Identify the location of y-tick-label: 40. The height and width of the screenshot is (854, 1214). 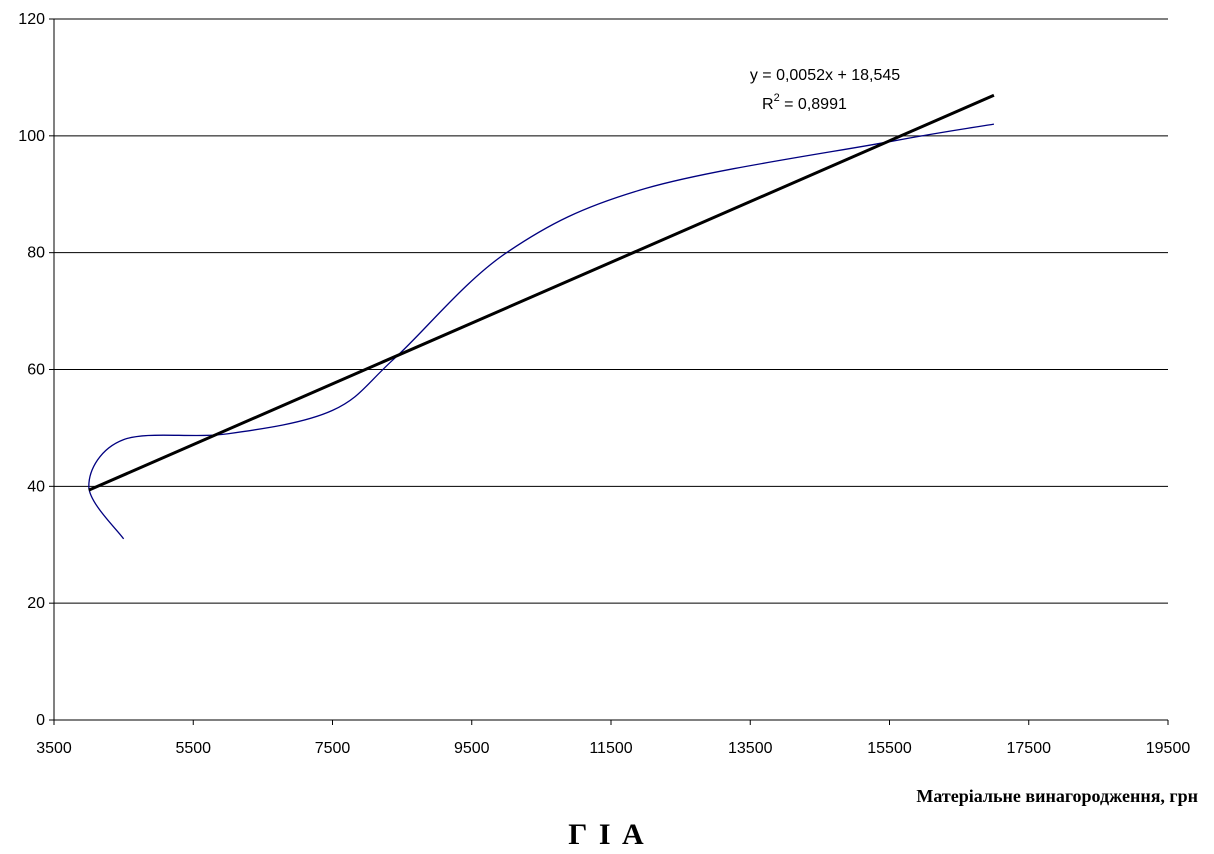
(36, 486).